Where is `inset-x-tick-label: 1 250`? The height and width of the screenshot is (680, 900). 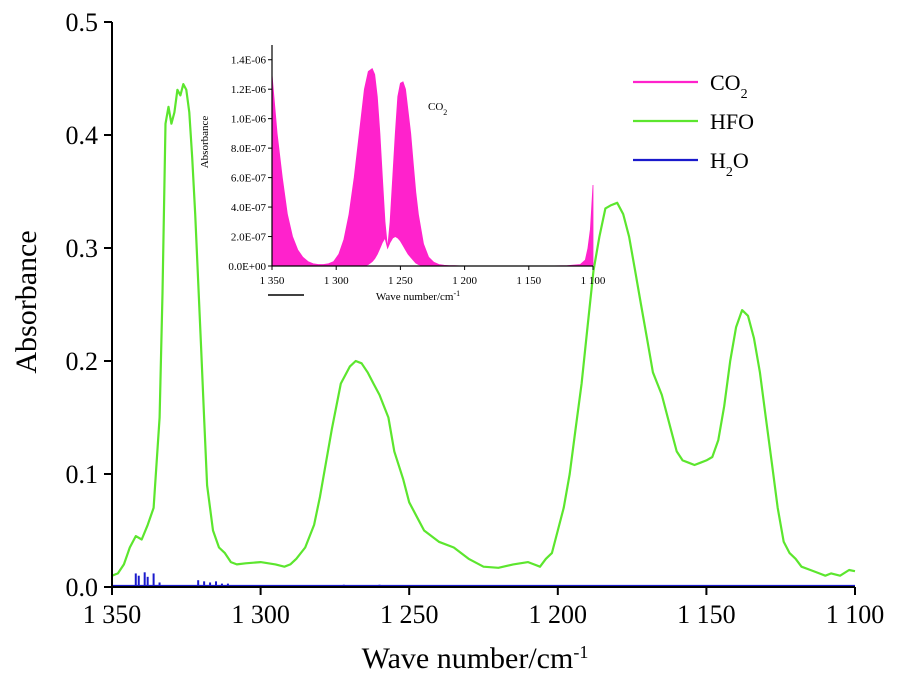
inset-x-tick-label: 1 250 is located at coordinates (400, 281).